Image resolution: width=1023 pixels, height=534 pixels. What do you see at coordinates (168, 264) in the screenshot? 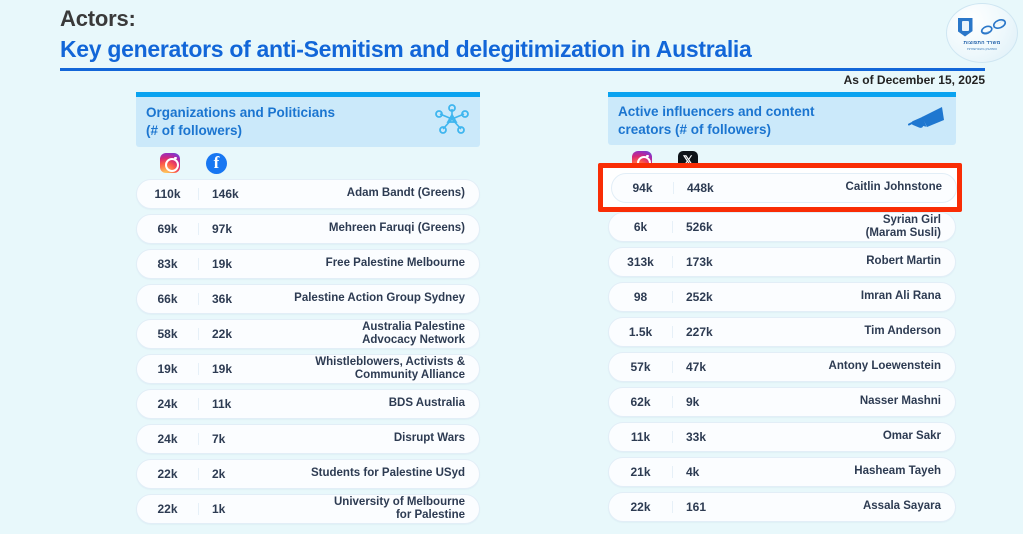
I see `row-primary-followers: 83k` at bounding box center [168, 264].